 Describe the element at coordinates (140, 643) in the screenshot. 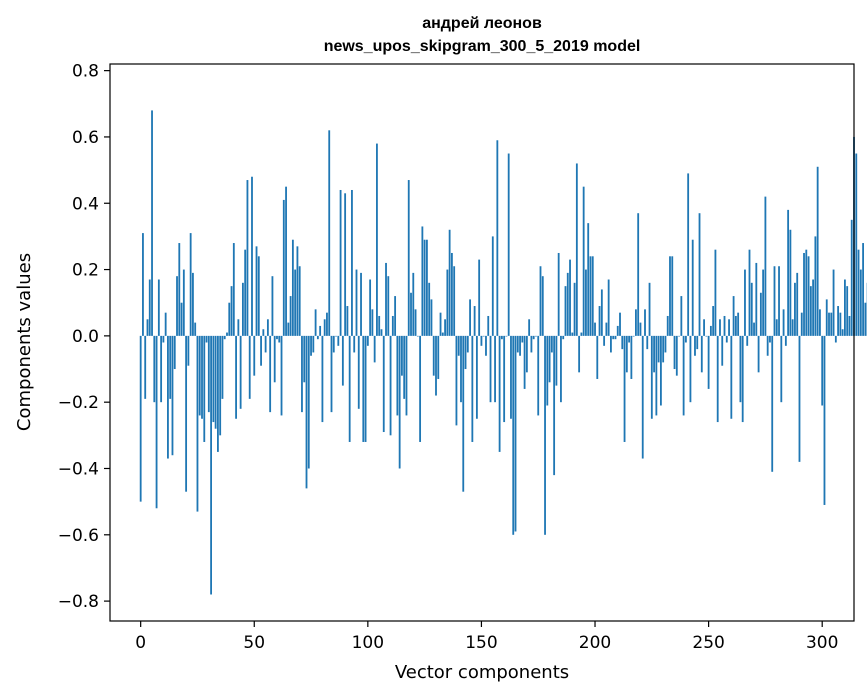

I see `x-tick-label: 0` at that location.